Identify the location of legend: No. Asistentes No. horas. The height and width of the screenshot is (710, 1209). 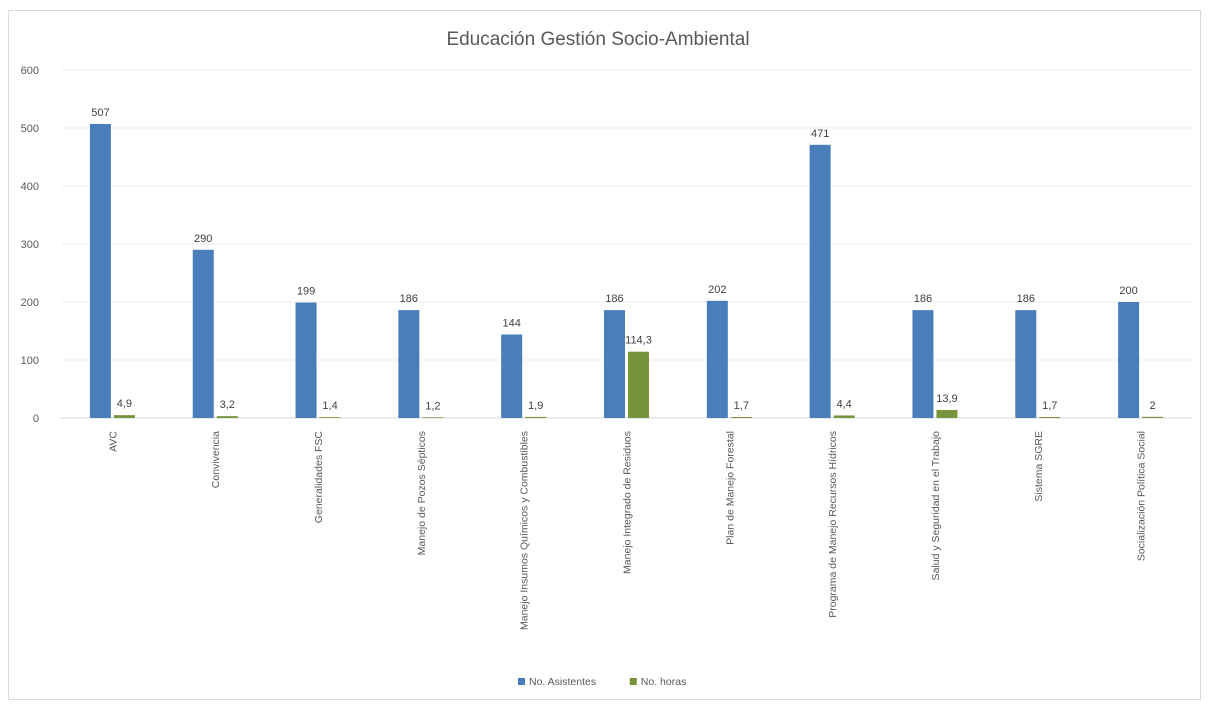
(602, 682).